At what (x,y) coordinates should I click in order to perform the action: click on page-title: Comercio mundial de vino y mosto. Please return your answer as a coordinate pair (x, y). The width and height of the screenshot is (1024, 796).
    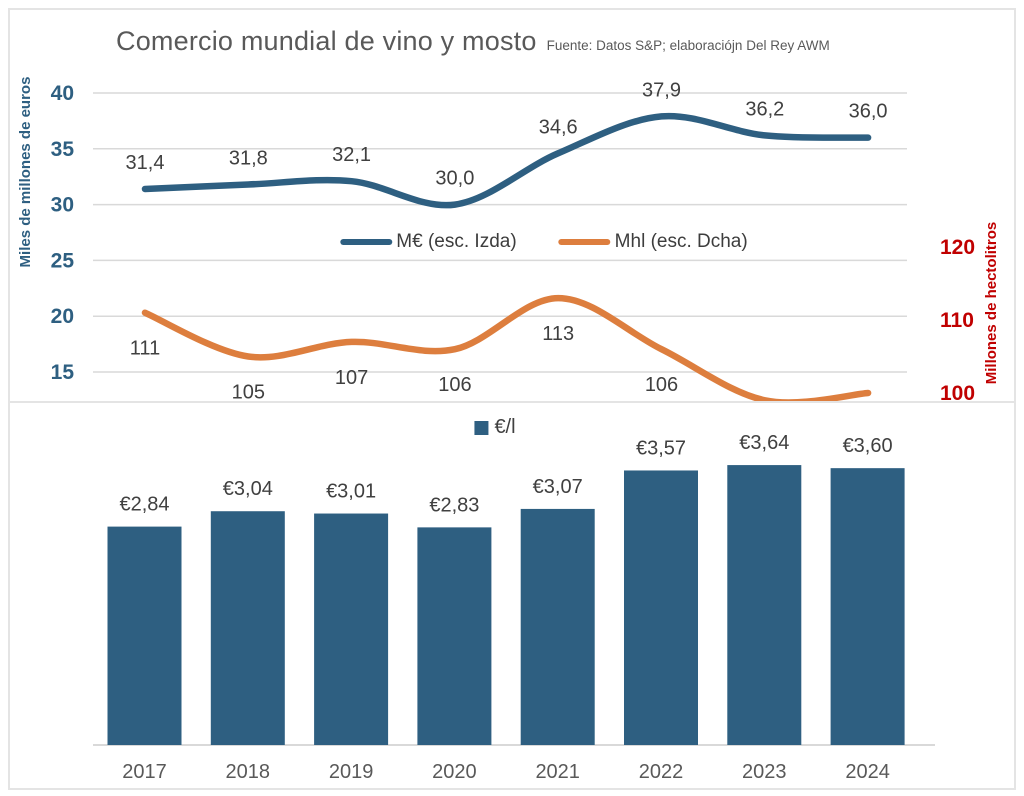
    Looking at the image, I should click on (326, 41).